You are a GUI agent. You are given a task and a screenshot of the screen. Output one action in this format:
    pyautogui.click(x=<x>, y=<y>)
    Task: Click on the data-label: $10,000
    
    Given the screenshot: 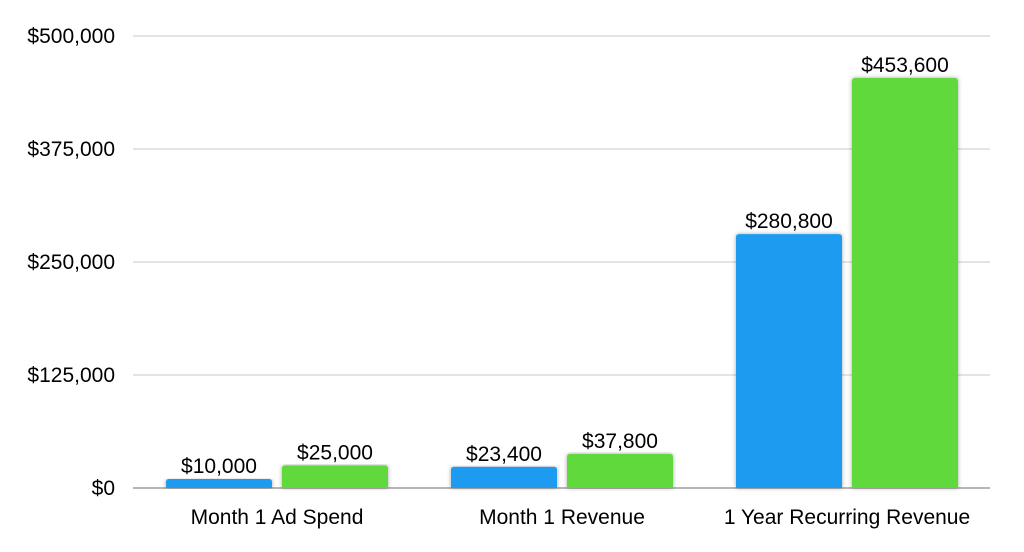 What is the action you would take?
    pyautogui.click(x=219, y=466)
    